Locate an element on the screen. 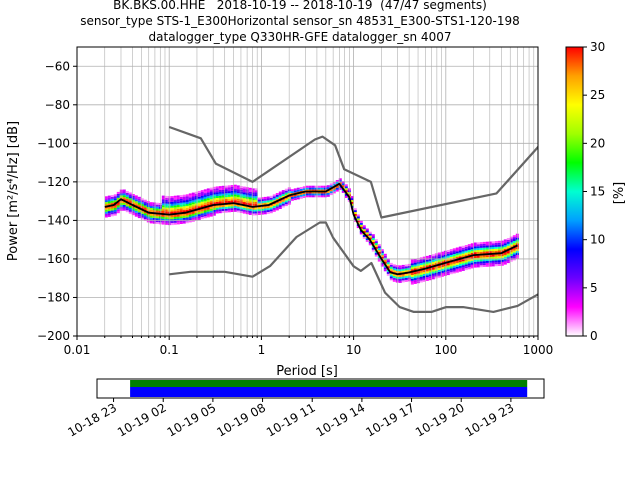 The width and height of the screenshot is (640, 480). colorbar-tick-label: 0 is located at coordinates (594, 336).